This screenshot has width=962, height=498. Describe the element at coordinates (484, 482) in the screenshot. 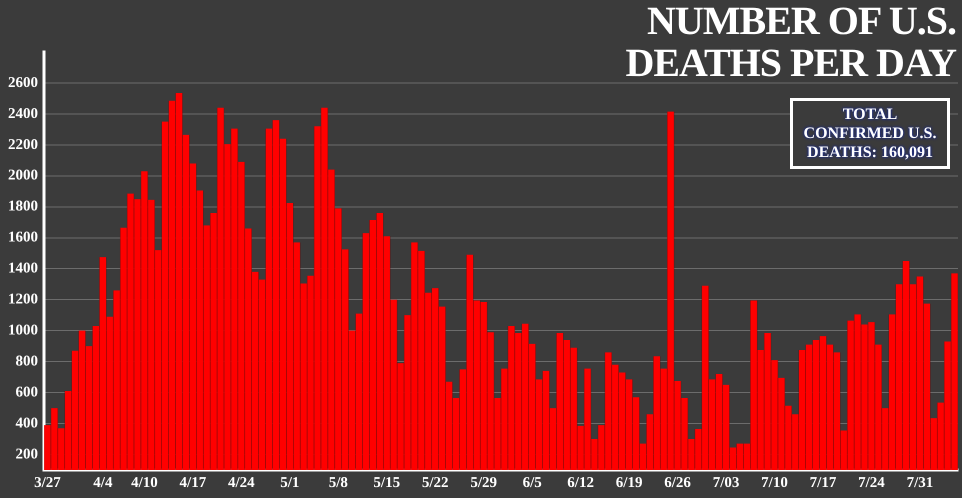

I see `x-tick-label: 5/29` at that location.